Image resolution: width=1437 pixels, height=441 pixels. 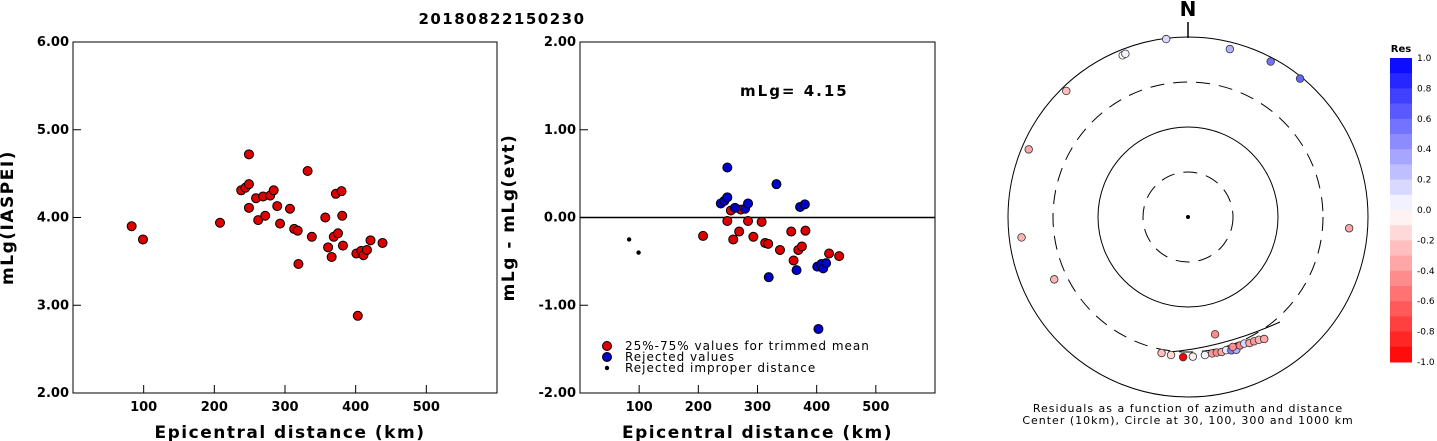 I want to click on y-tick-label: -2.00, so click(x=557, y=393).